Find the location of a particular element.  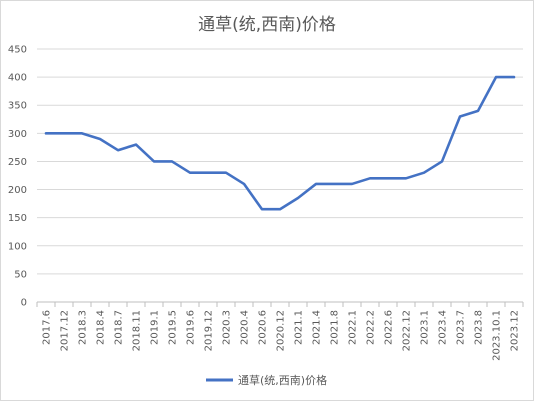

x-tick-label: 2023.10.1 is located at coordinates (497, 335).